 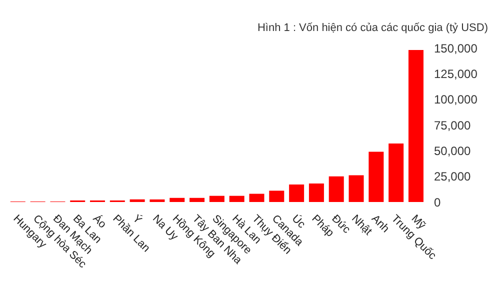 What do you see at coordinates (372, 28) in the screenshot?
I see `chart-title: Hình 1 : Vốn hiện có của các quốc gia (tỷ USD)` at bounding box center [372, 28].